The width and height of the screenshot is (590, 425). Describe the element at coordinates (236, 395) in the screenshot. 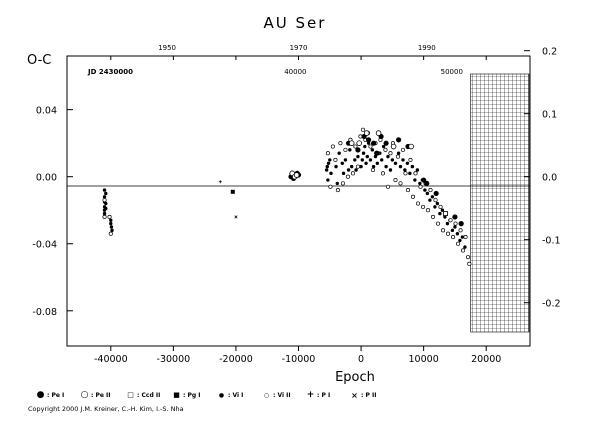

I see `legend-label: : Vi I` at that location.